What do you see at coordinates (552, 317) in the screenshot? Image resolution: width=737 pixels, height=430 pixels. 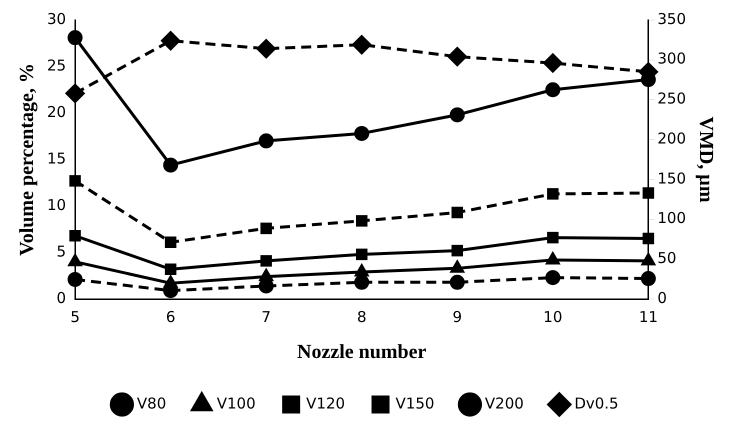 I see `x-tick-label: 10` at bounding box center [552, 317].